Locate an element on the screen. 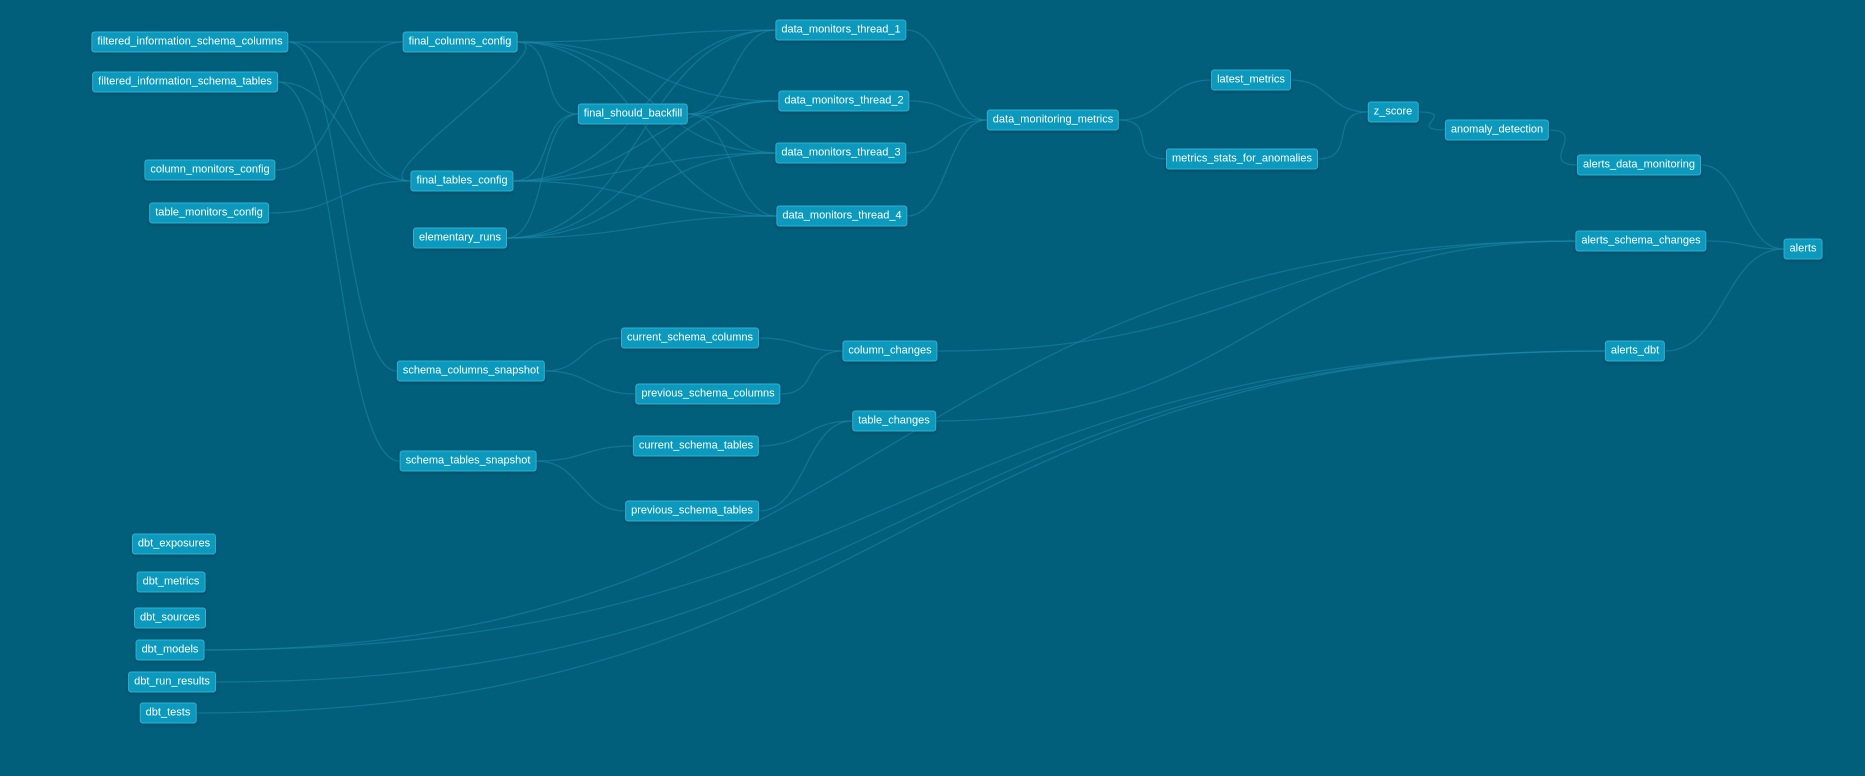 This screenshot has width=1865, height=776. node-alerts-schema-changes: alerts_schema_changes is located at coordinates (1641, 241).